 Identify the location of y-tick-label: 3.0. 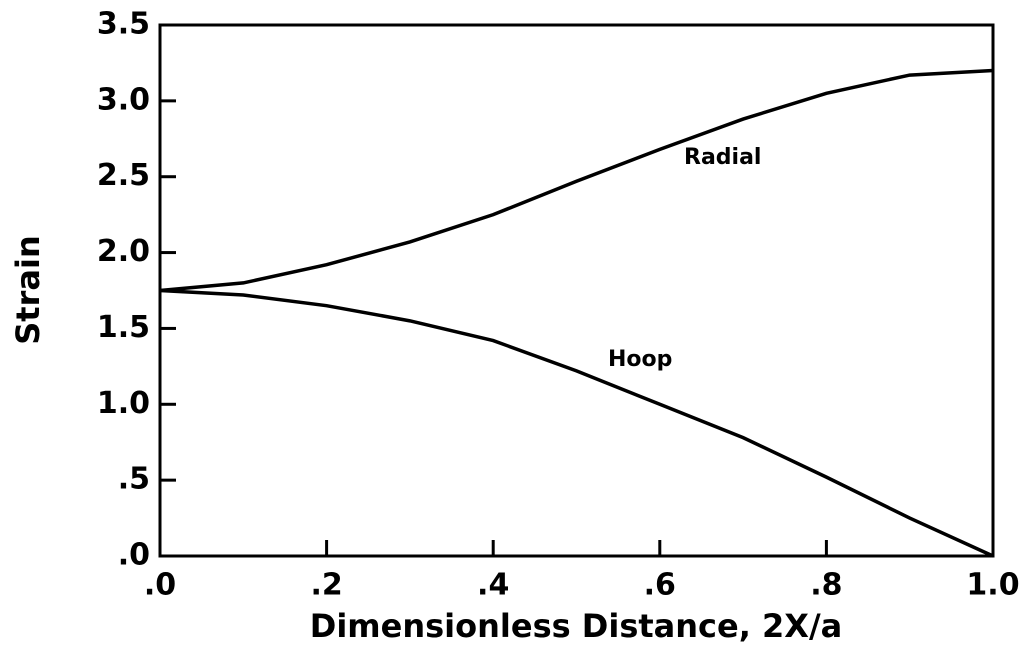
(123, 99).